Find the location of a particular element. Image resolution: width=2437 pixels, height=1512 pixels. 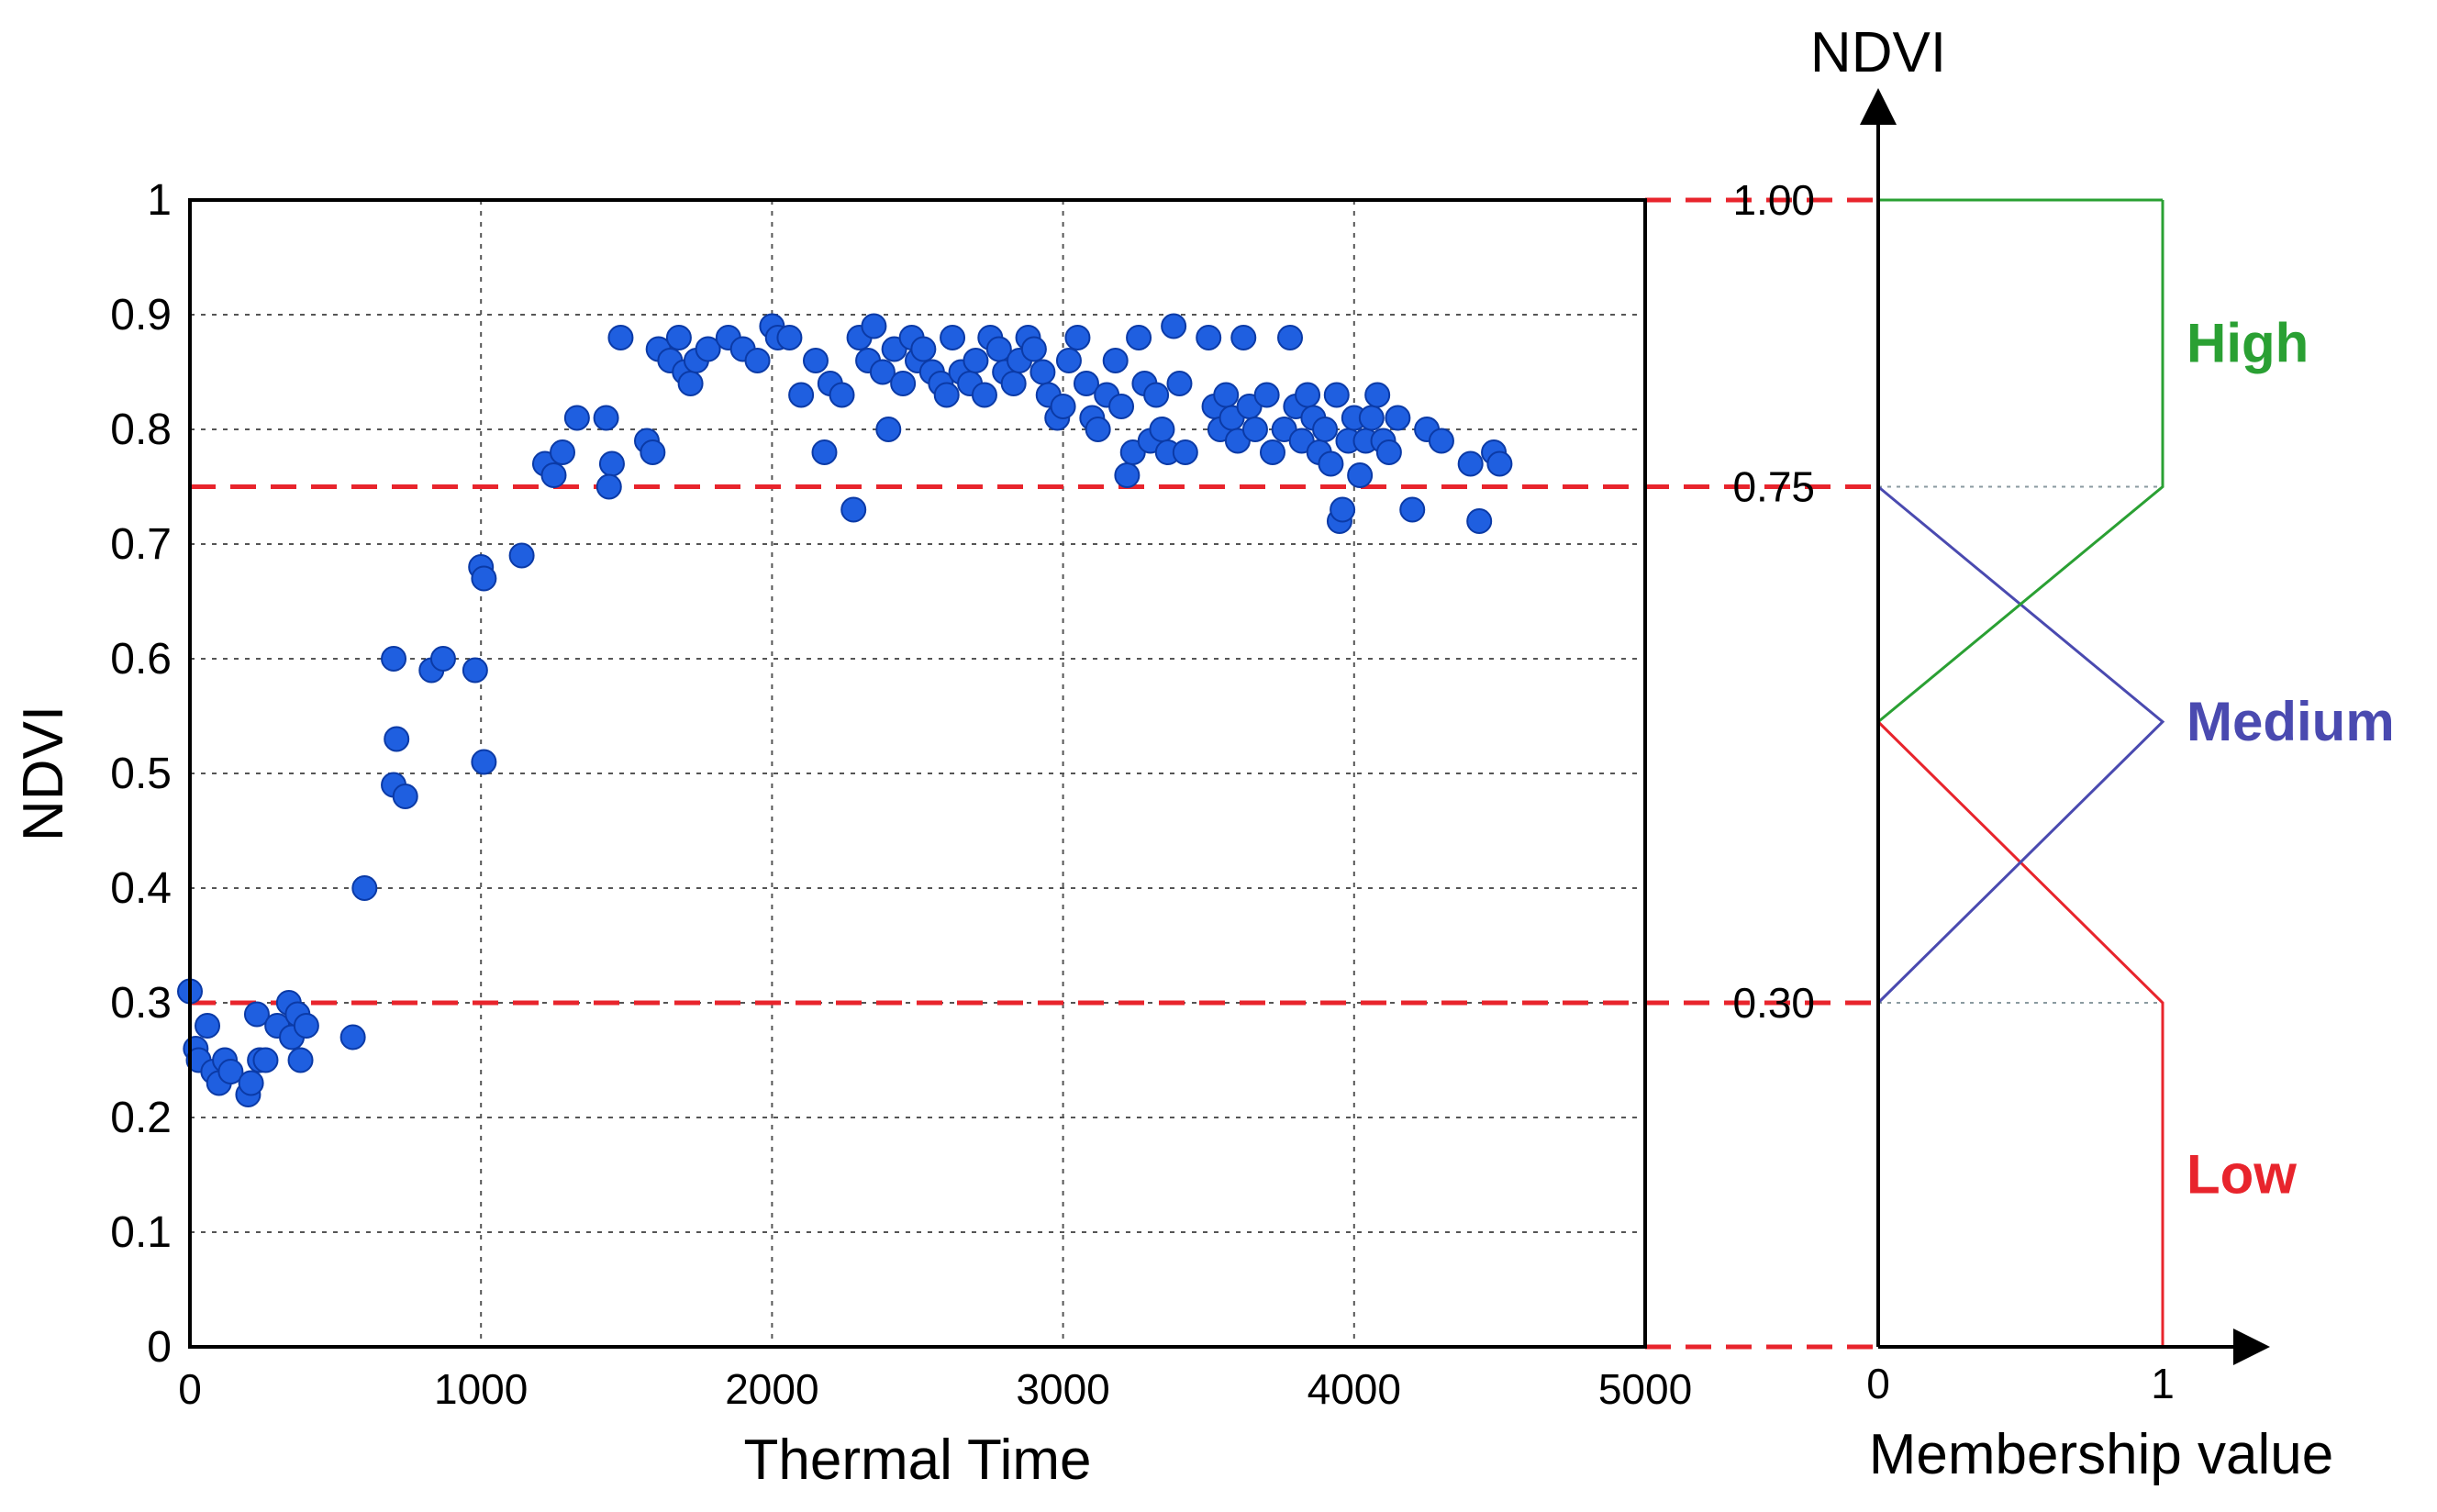

y-tick-label: 0.7 is located at coordinates (141, 544).